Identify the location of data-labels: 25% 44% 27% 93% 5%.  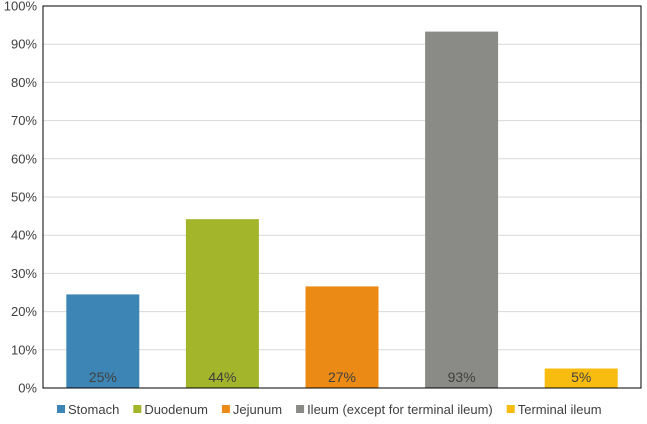
(340, 377).